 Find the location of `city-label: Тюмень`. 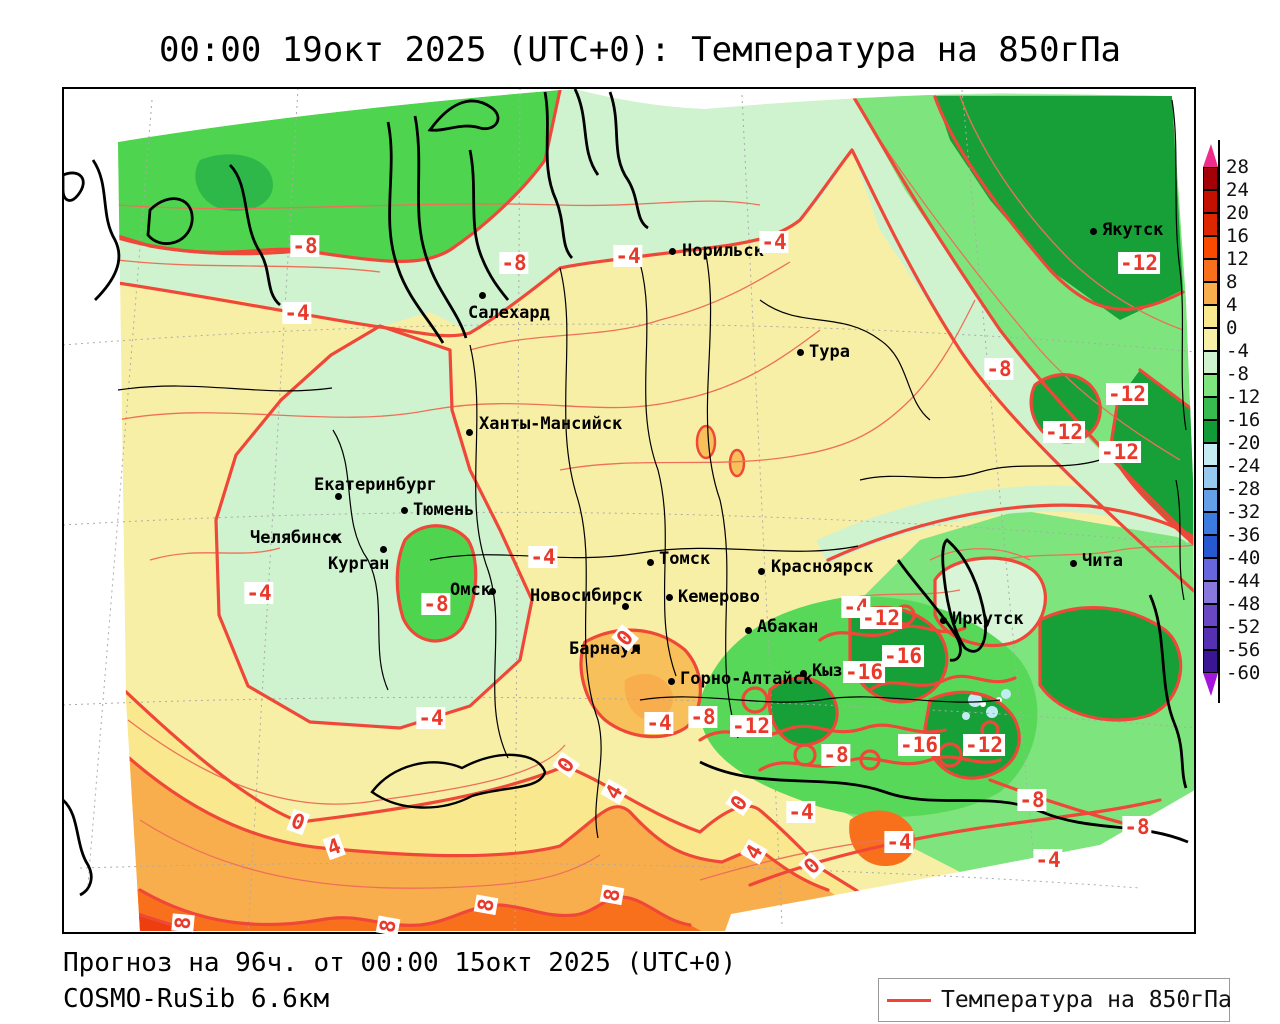

city-label: Тюмень is located at coordinates (444, 510).